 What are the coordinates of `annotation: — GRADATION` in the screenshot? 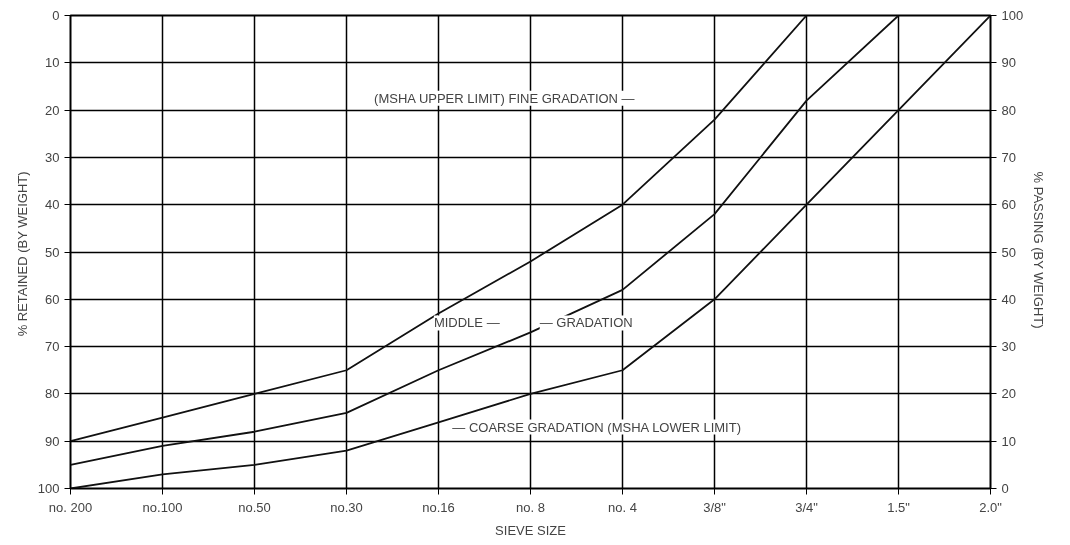 It's located at (586, 323).